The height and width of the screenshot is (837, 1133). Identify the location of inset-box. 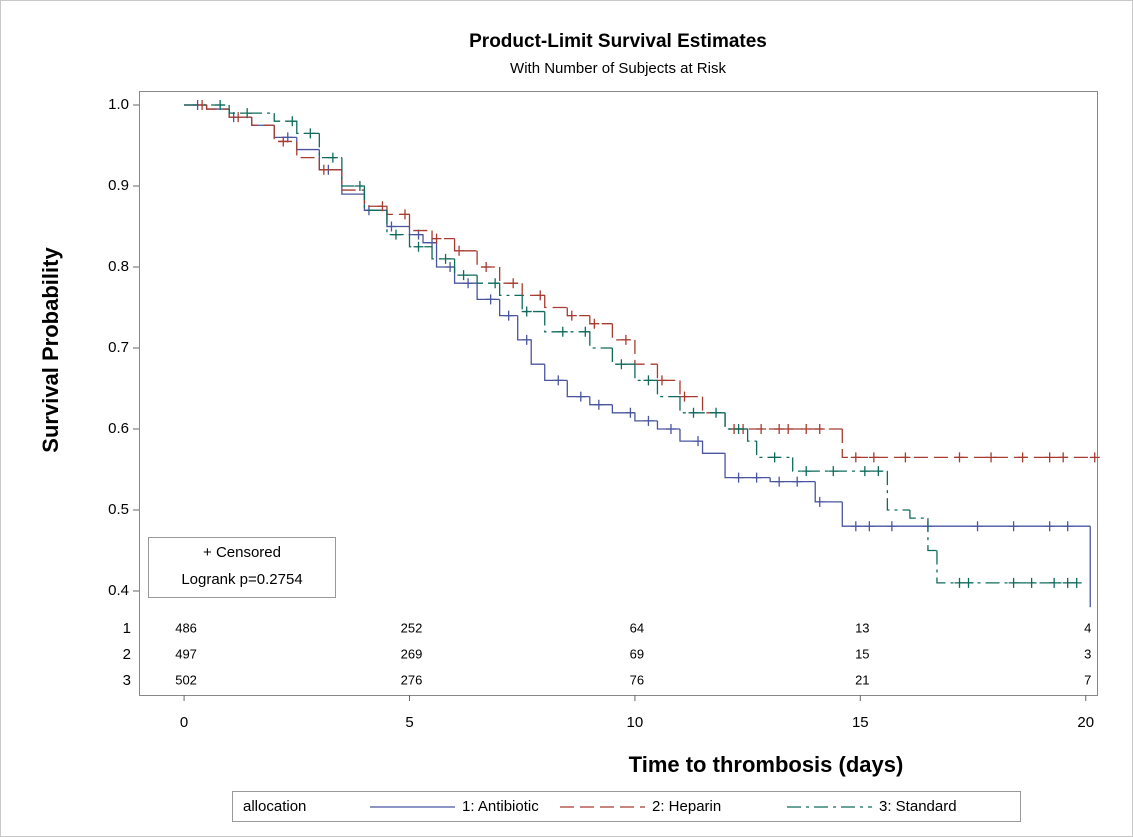
(242, 567).